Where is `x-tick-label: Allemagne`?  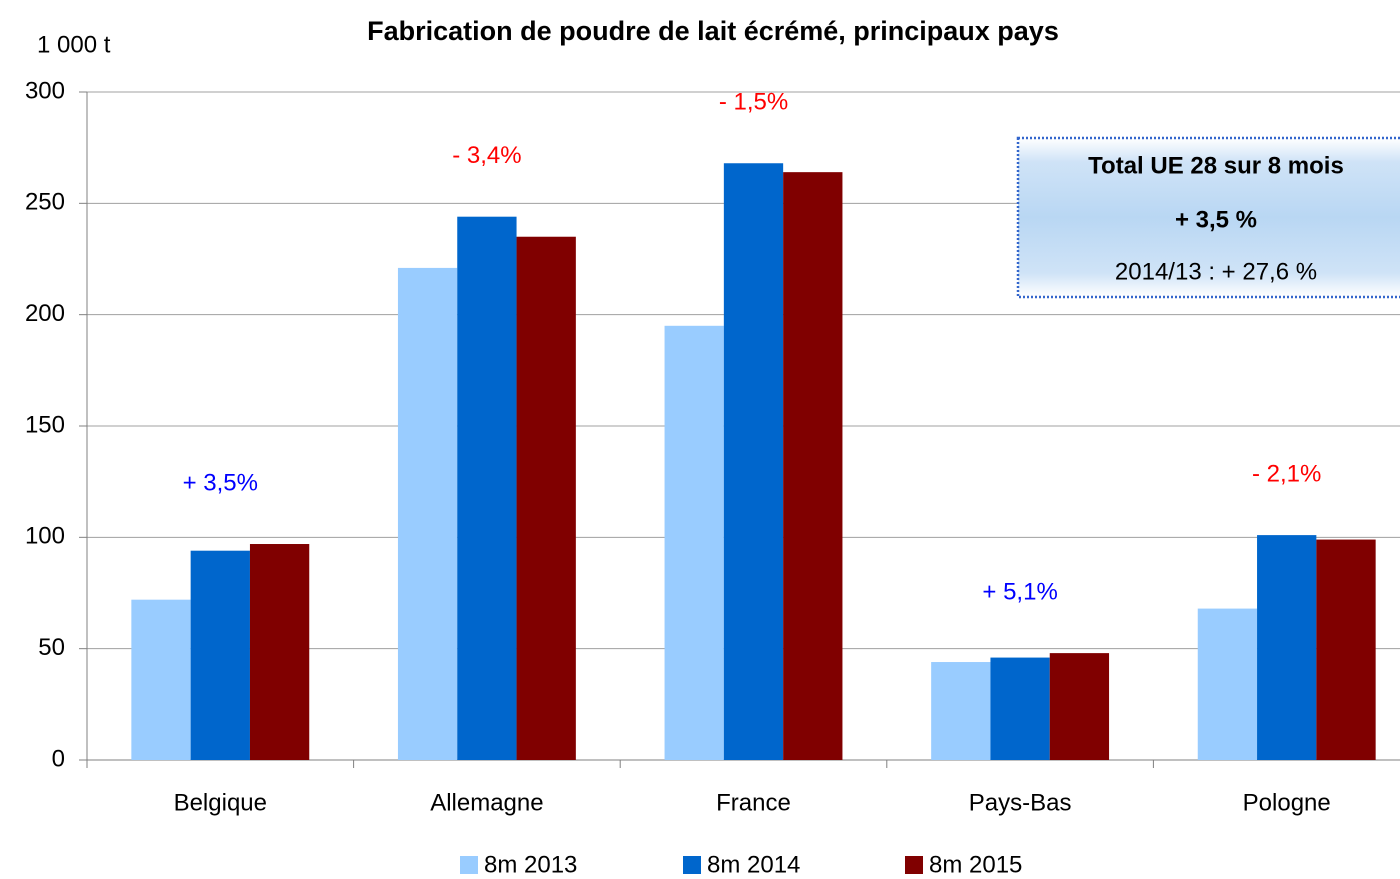 x-tick-label: Allemagne is located at coordinates (486, 802).